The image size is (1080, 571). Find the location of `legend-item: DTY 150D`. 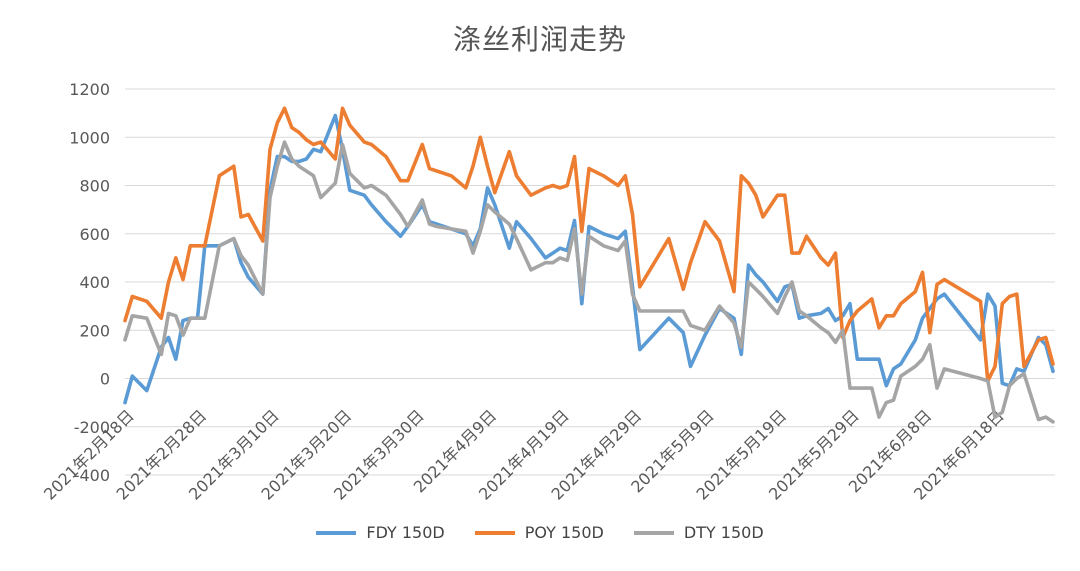

legend-item: DTY 150D is located at coordinates (698, 532).